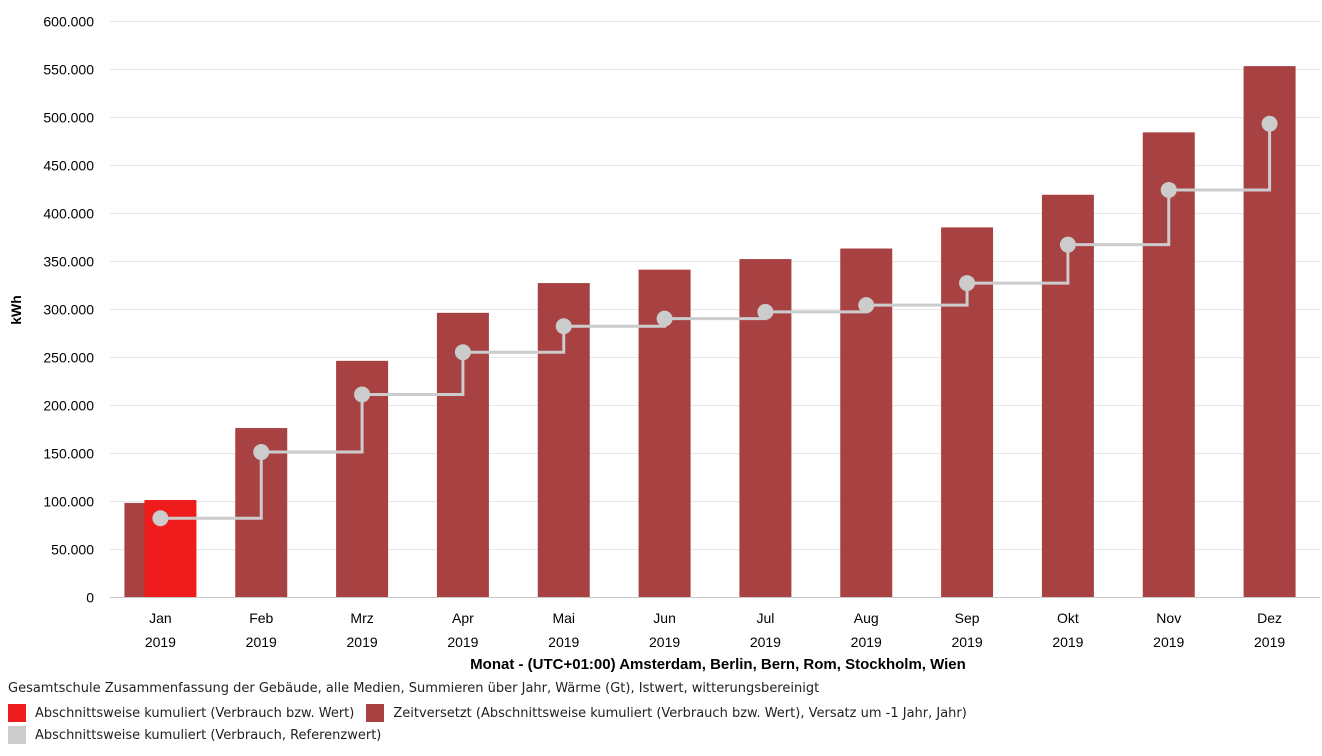 The height and width of the screenshot is (756, 1322). I want to click on x-tick-label: Jul, so click(765, 618).